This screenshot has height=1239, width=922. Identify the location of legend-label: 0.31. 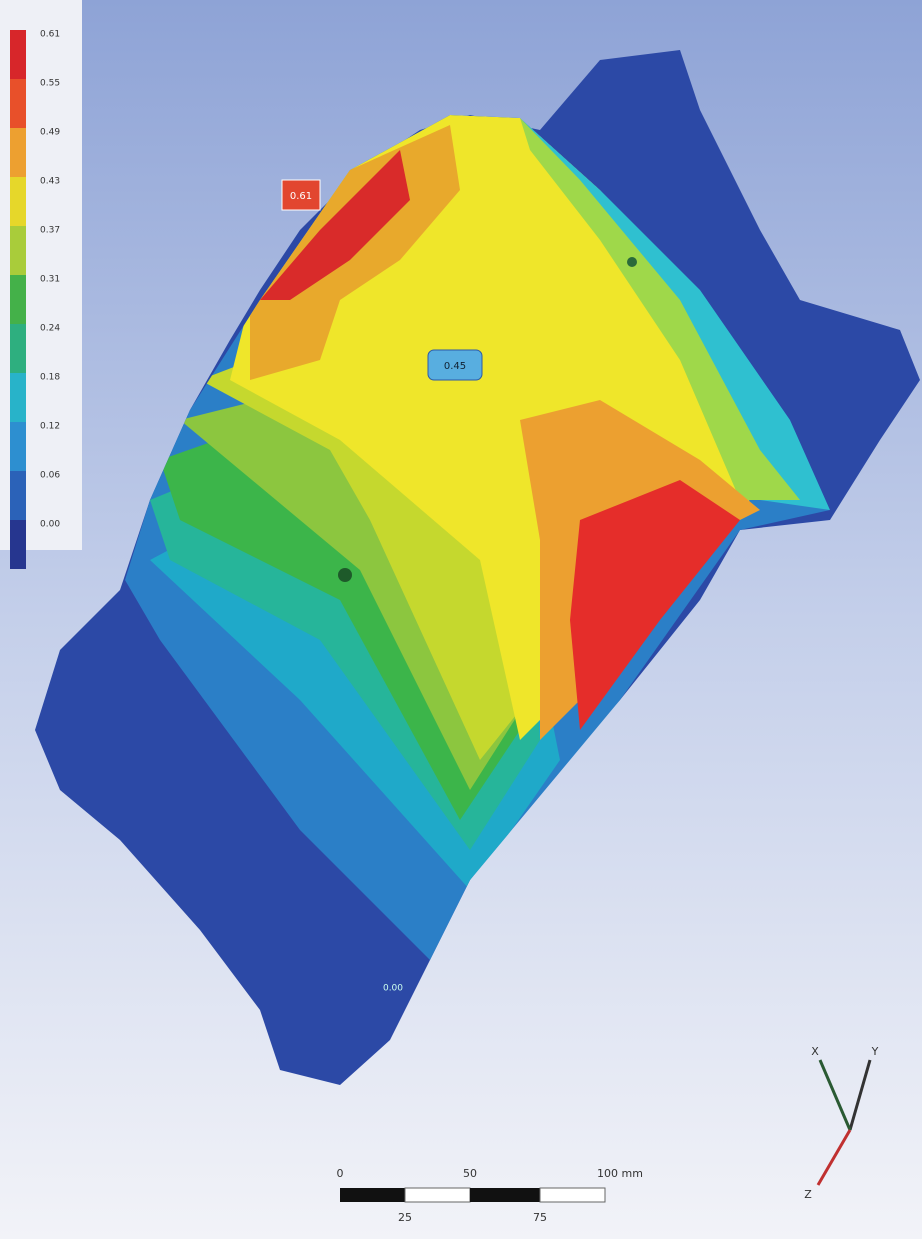
(50, 280).